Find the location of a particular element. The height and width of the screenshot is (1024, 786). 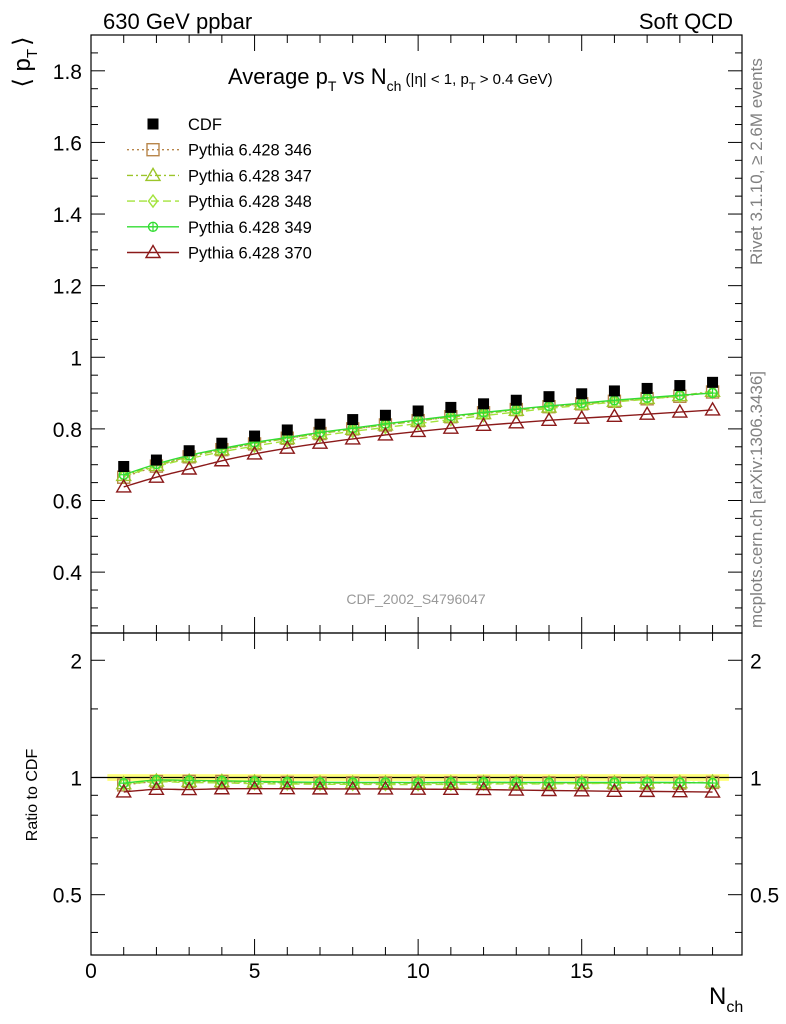

ratio-y-tick-label-right: 1 is located at coordinates (756, 778).